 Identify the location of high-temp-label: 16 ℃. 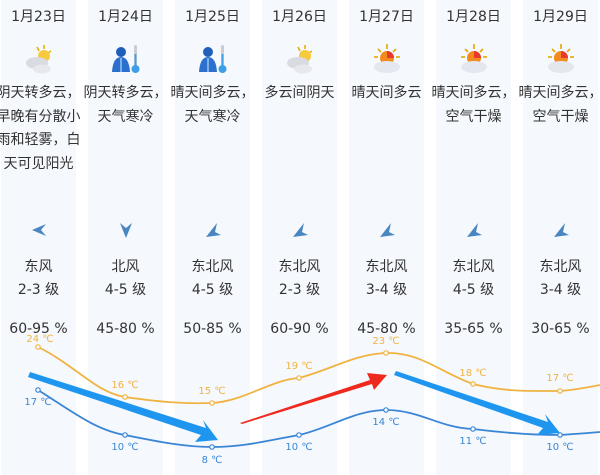
(124, 385).